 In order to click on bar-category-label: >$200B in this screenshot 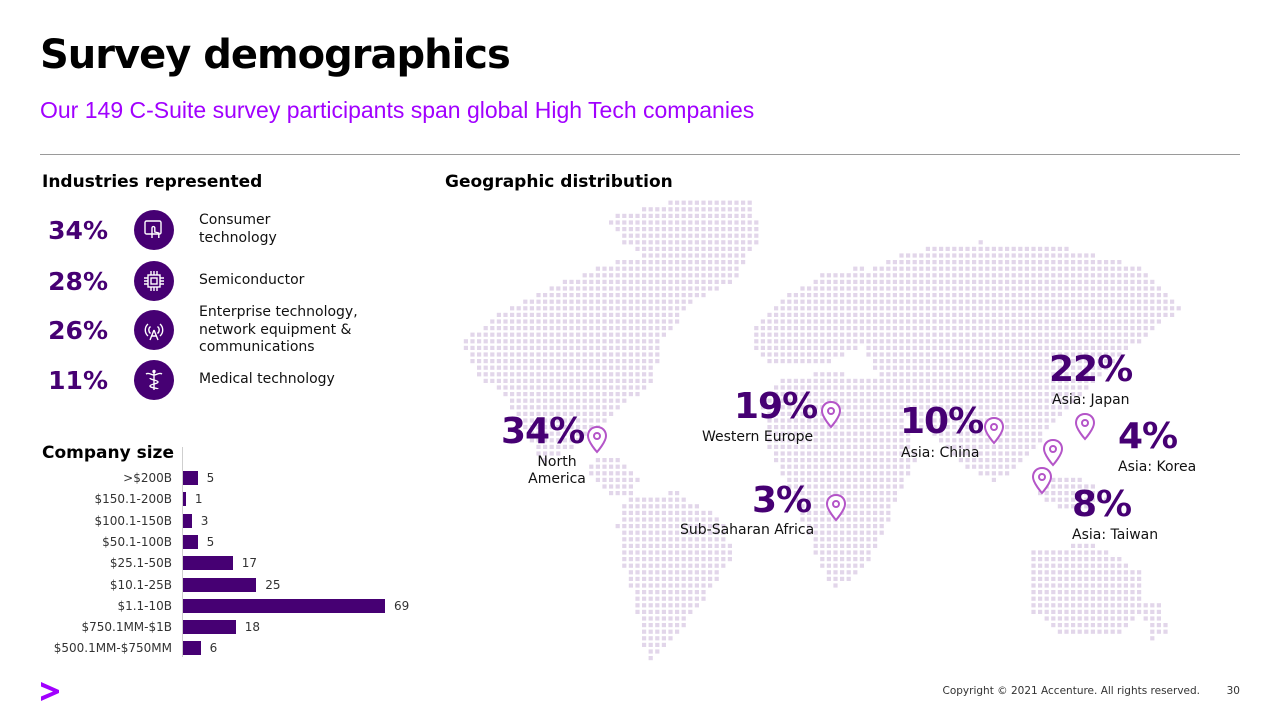, I will do `click(147, 478)`.